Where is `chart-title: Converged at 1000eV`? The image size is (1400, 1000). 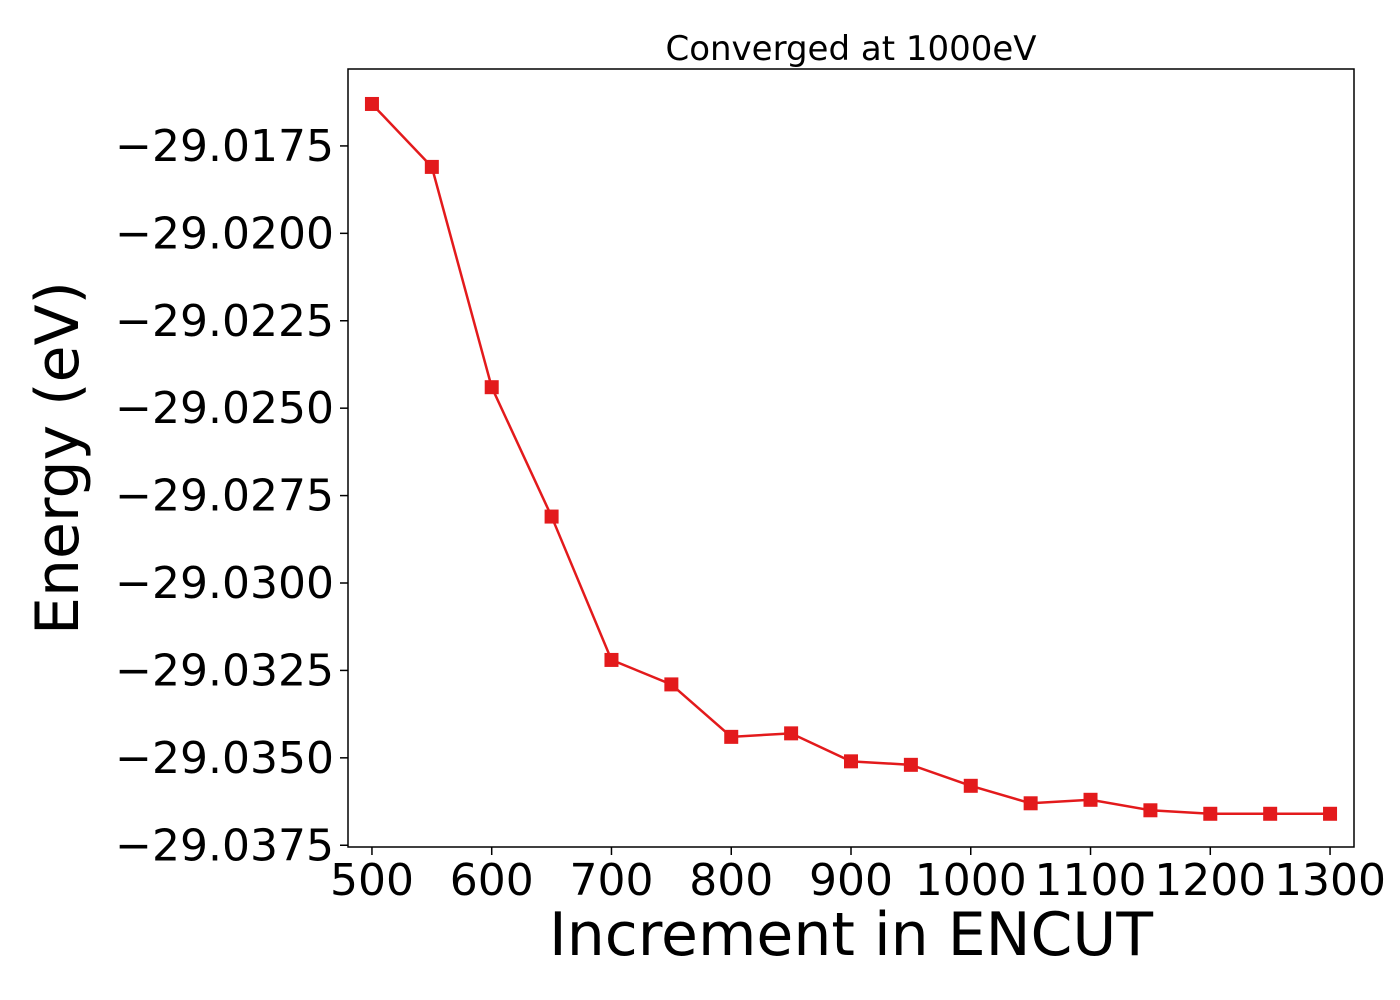 chart-title: Converged at 1000eV is located at coordinates (850, 49).